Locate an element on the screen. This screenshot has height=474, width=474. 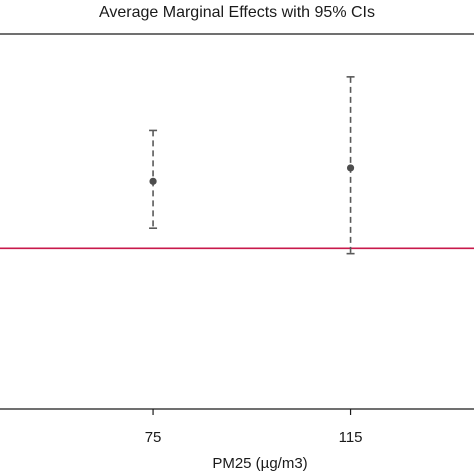
x-ticks: 75 115 is located at coordinates (254, 427).